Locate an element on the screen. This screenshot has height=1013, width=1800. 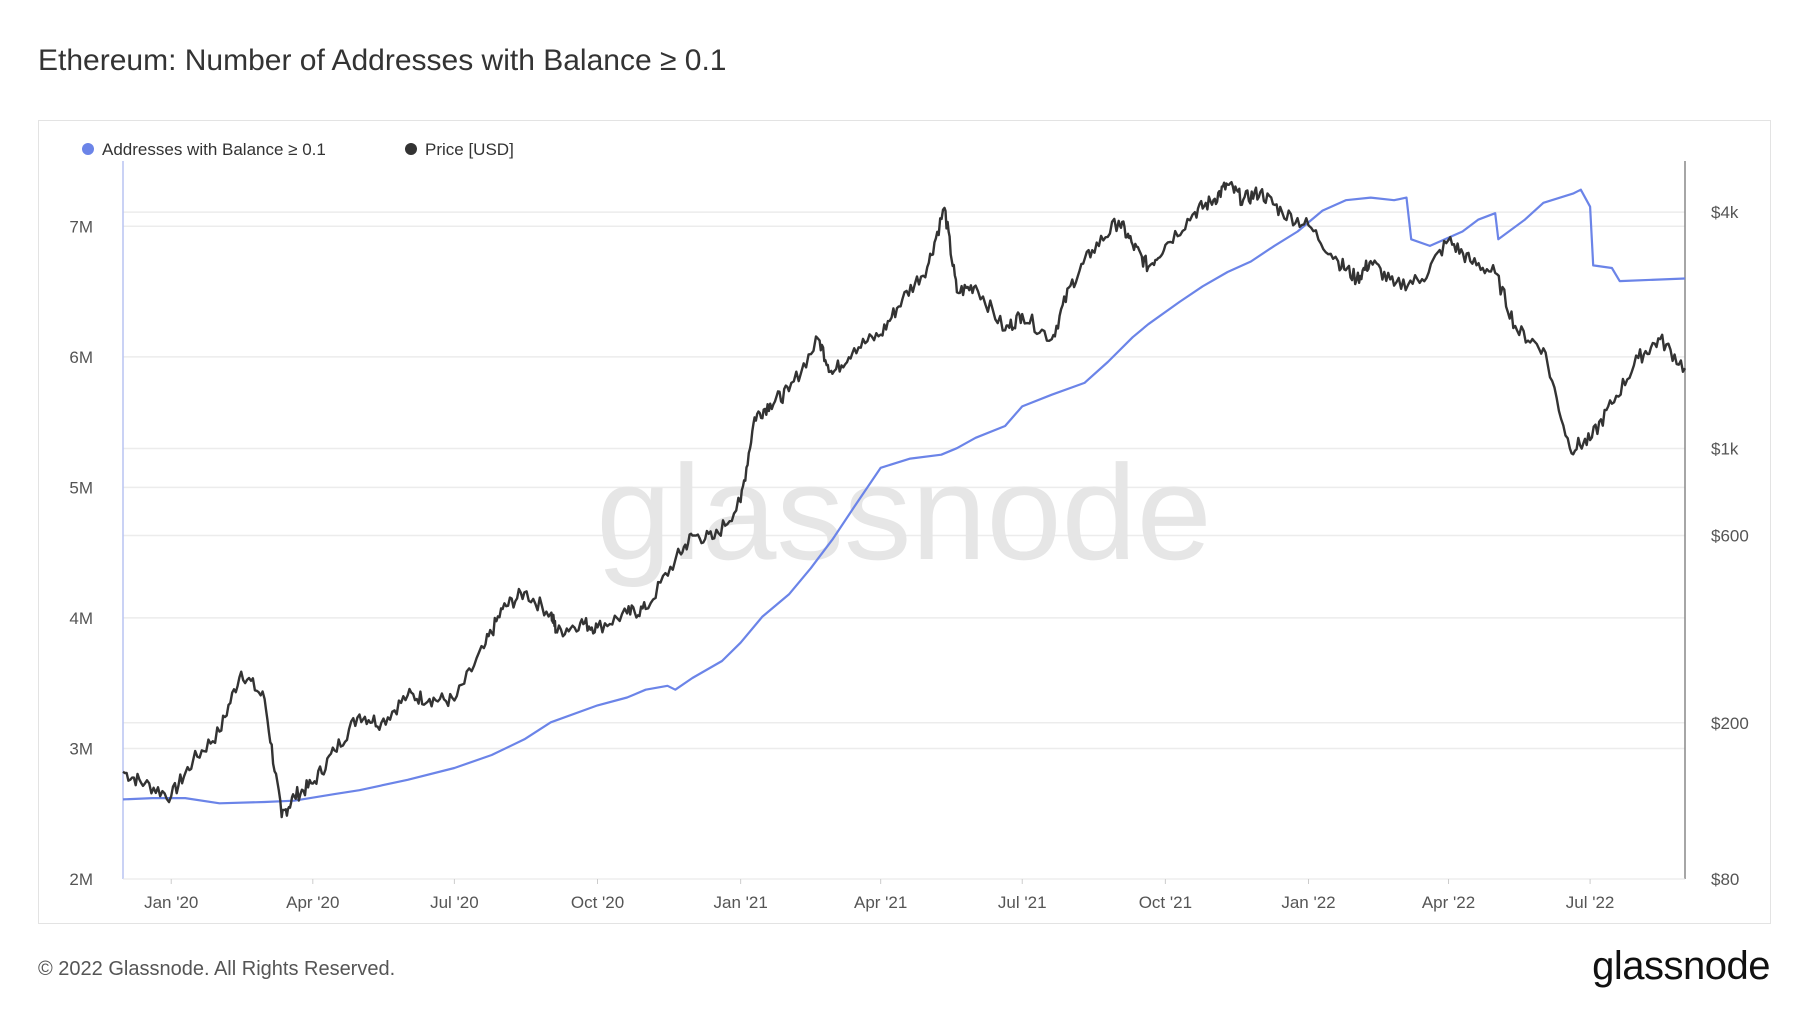
y-tick-left: 5M is located at coordinates (81, 487).